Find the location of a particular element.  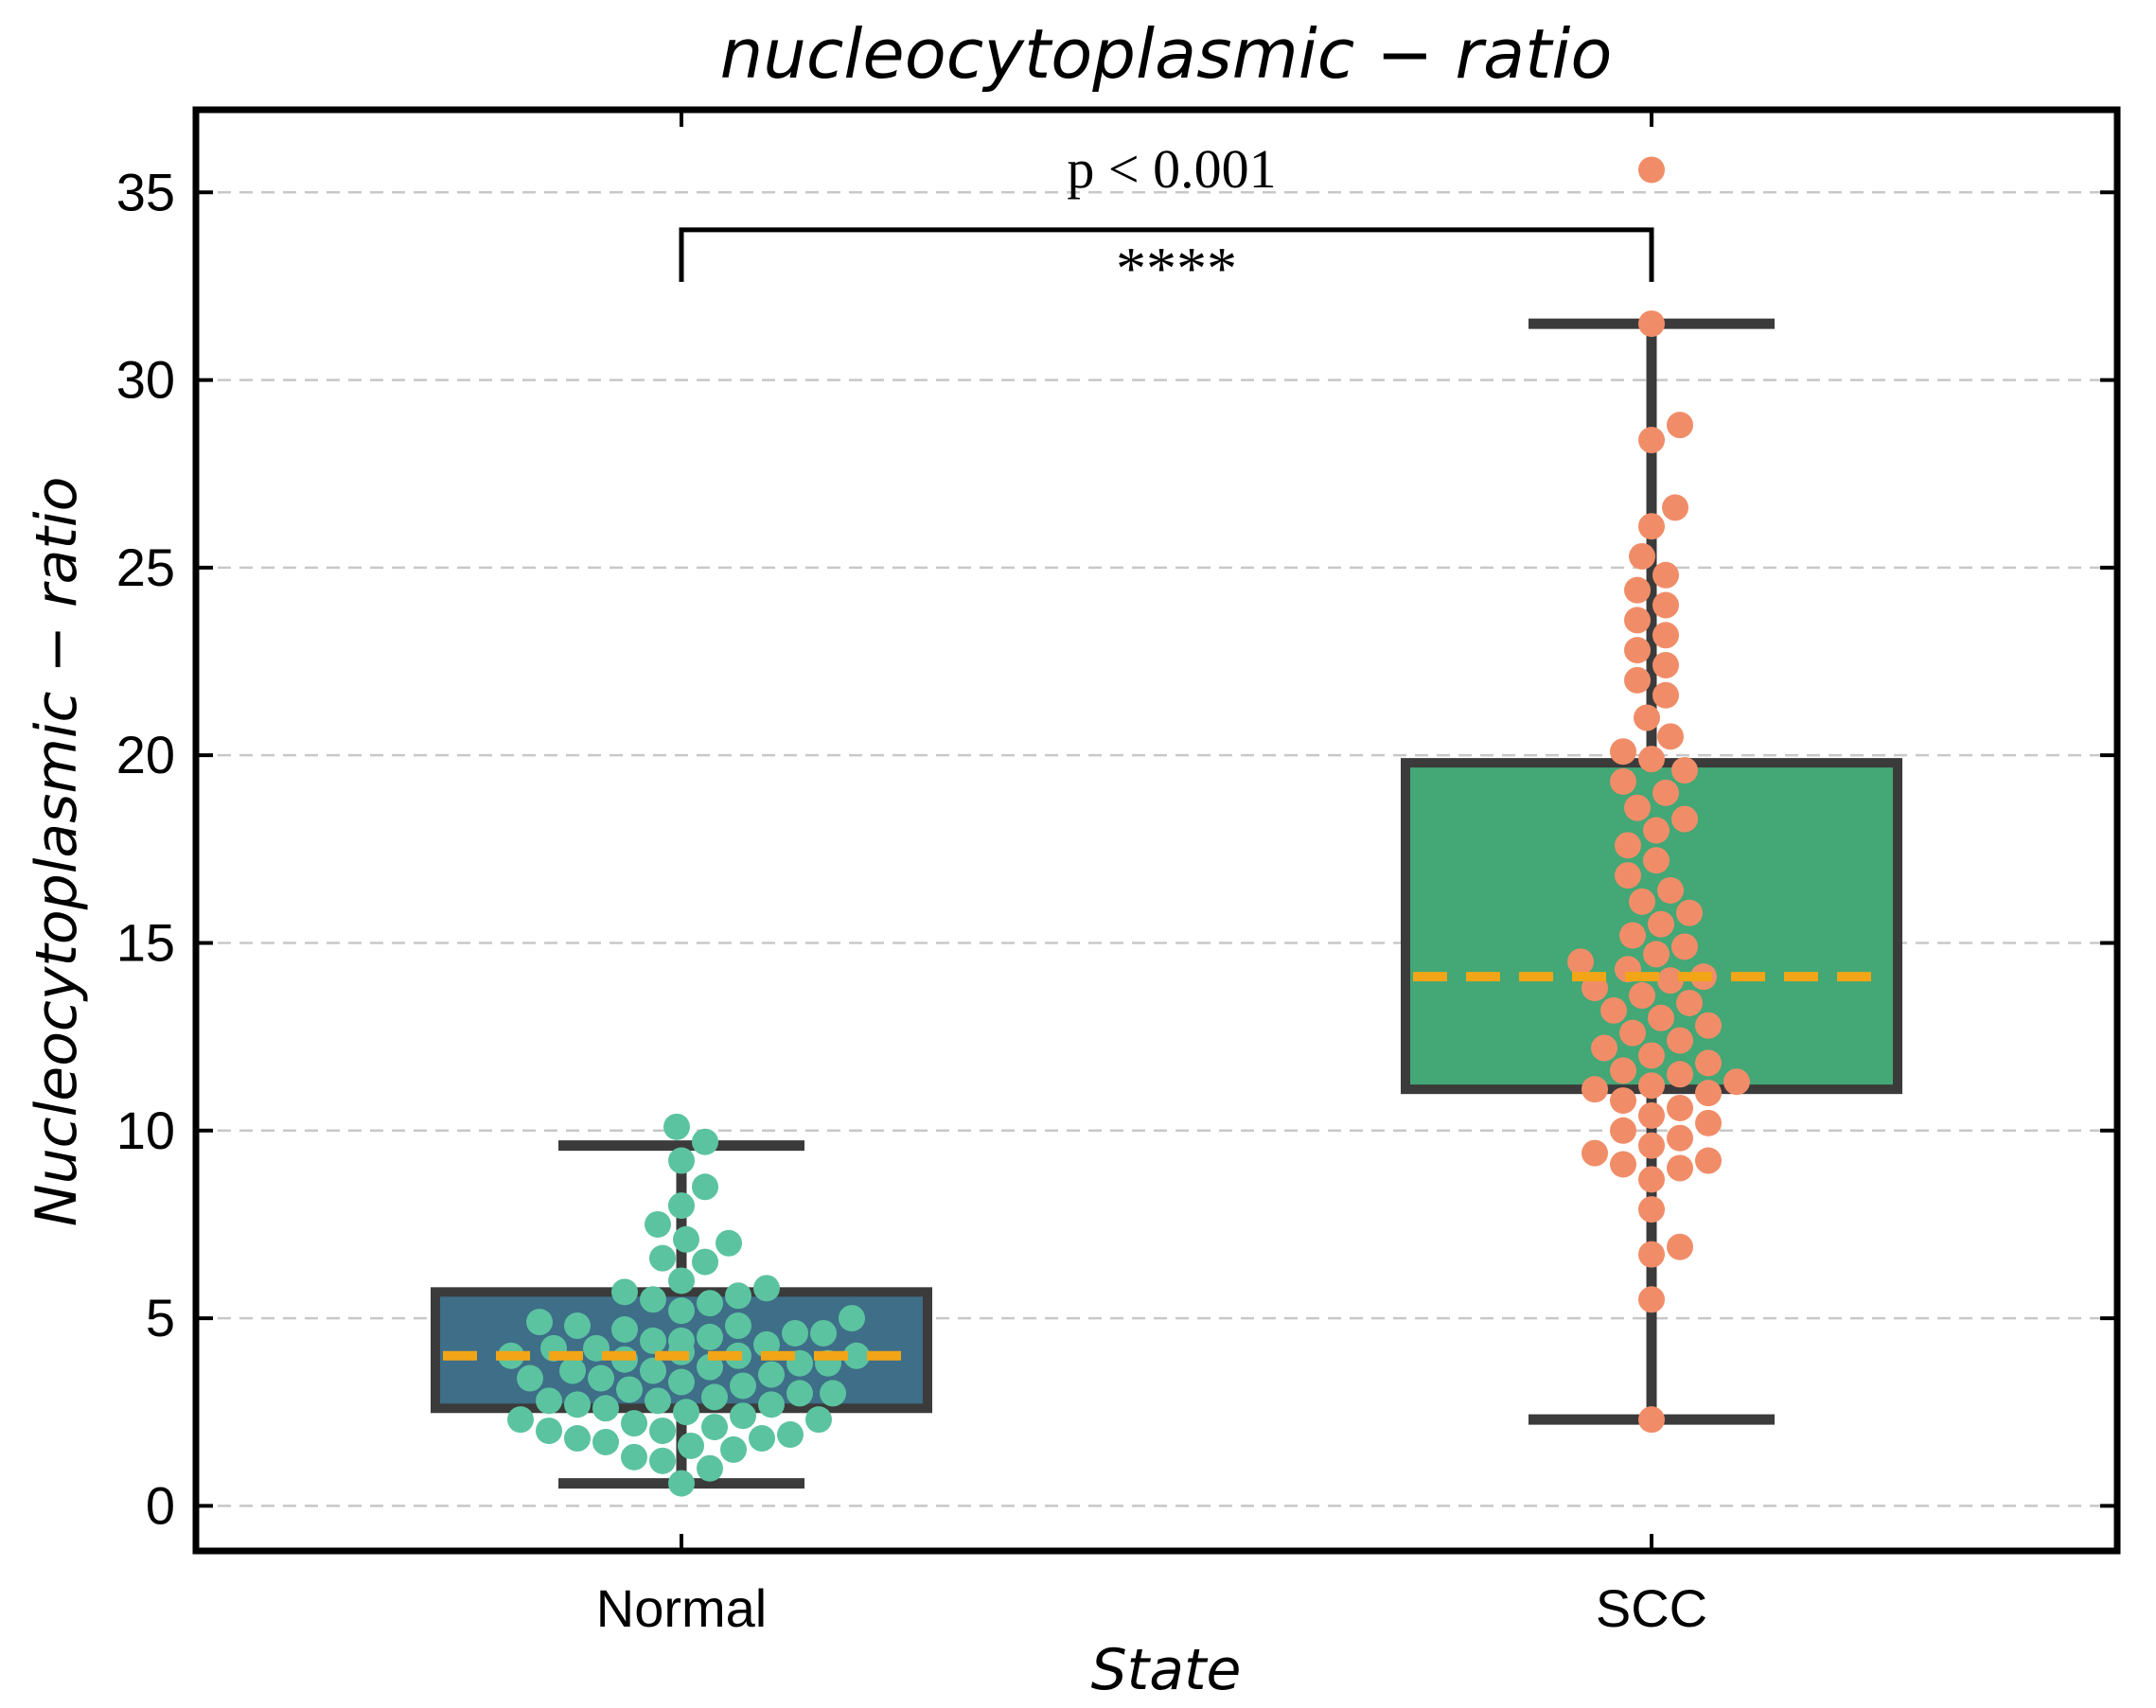

y-tick-label: 0 is located at coordinates (160, 1505).